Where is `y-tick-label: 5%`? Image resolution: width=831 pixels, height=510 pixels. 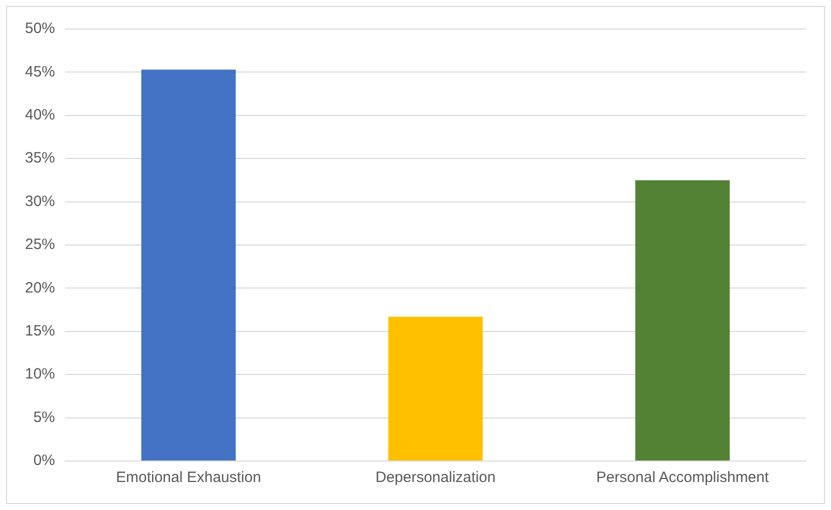 y-tick-label: 5% is located at coordinates (44, 417).